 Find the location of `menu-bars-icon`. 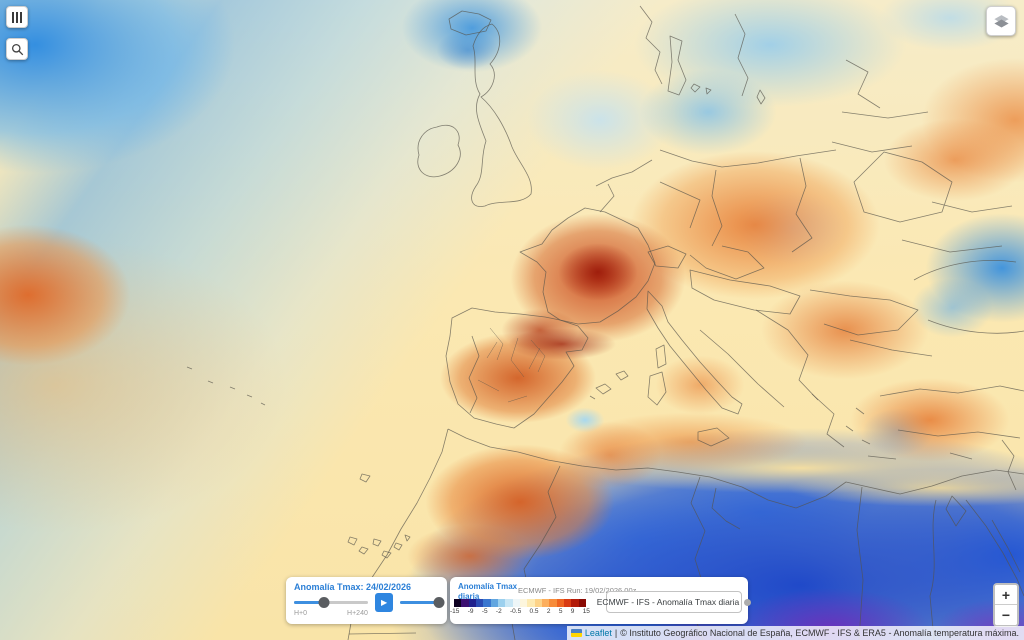

menu-bars-icon is located at coordinates (13, 17).